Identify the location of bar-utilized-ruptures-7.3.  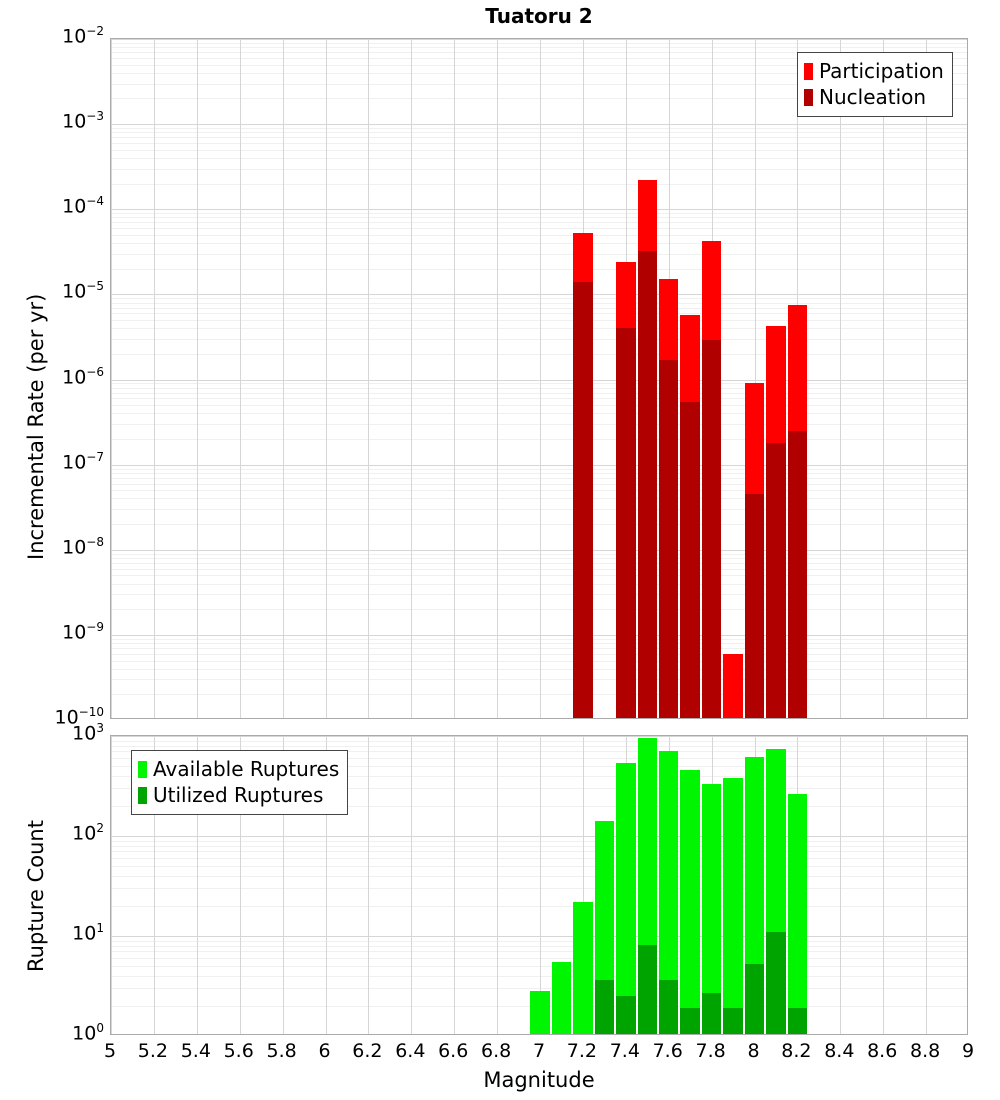
(604, 1007).